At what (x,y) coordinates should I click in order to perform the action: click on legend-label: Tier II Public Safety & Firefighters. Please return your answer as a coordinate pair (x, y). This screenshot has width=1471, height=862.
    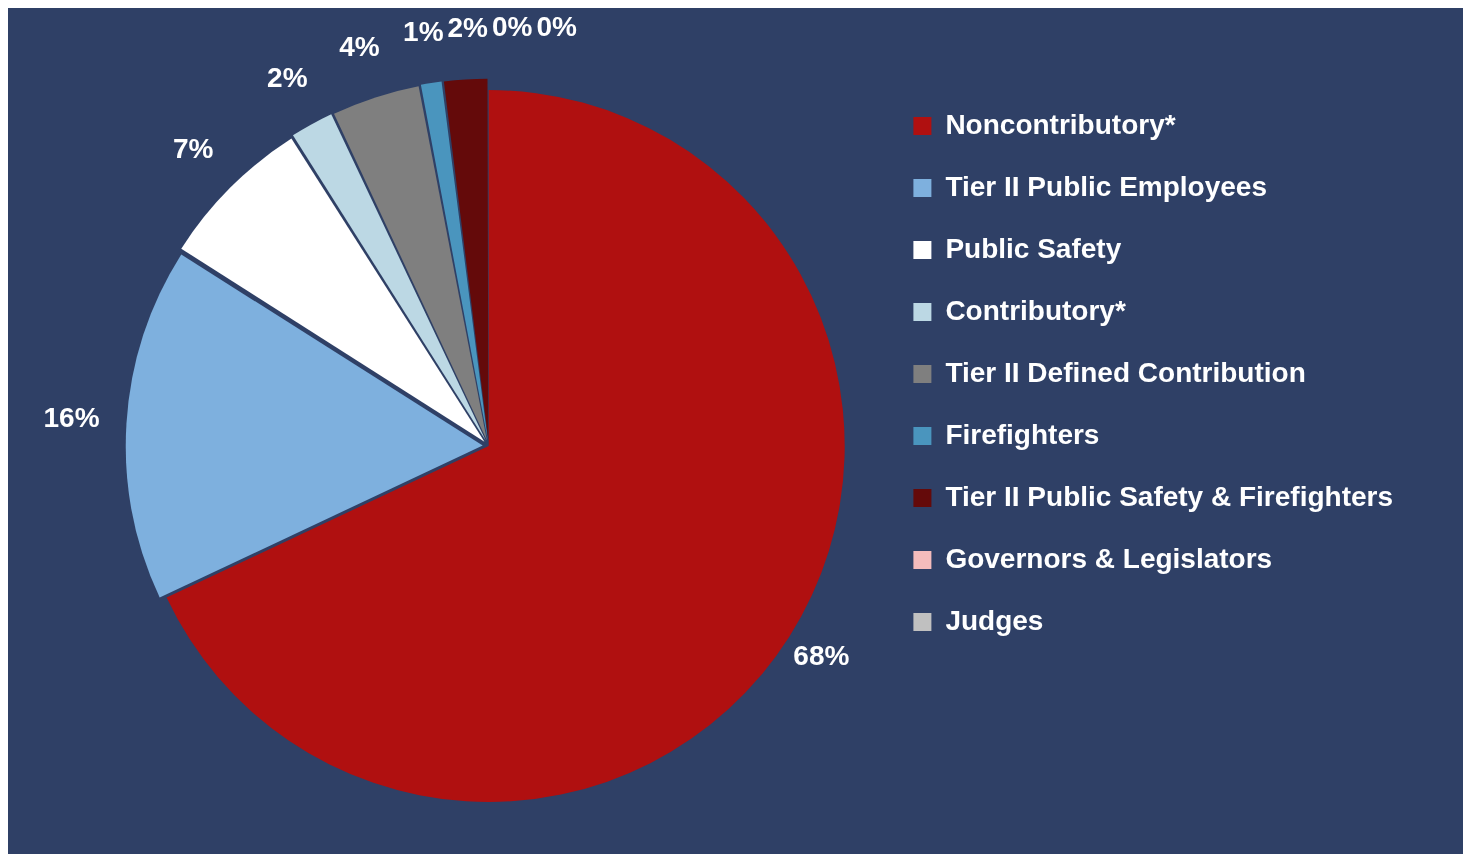
    Looking at the image, I should click on (1169, 496).